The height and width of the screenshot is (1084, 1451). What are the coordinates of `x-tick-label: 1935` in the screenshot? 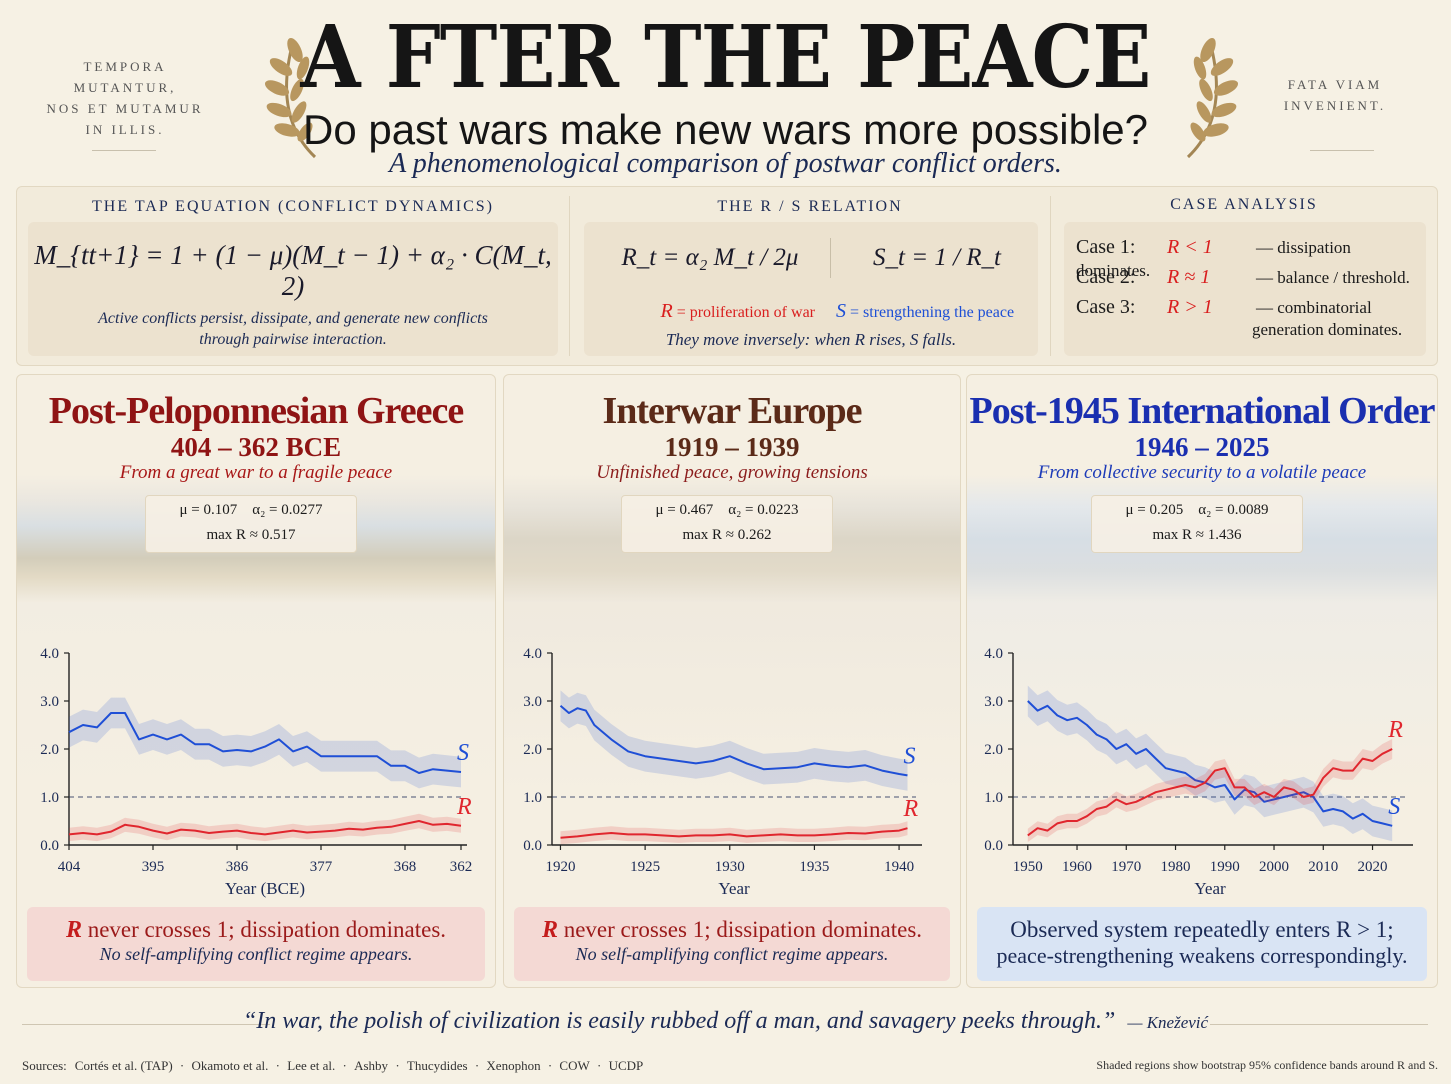 It's located at (814, 867).